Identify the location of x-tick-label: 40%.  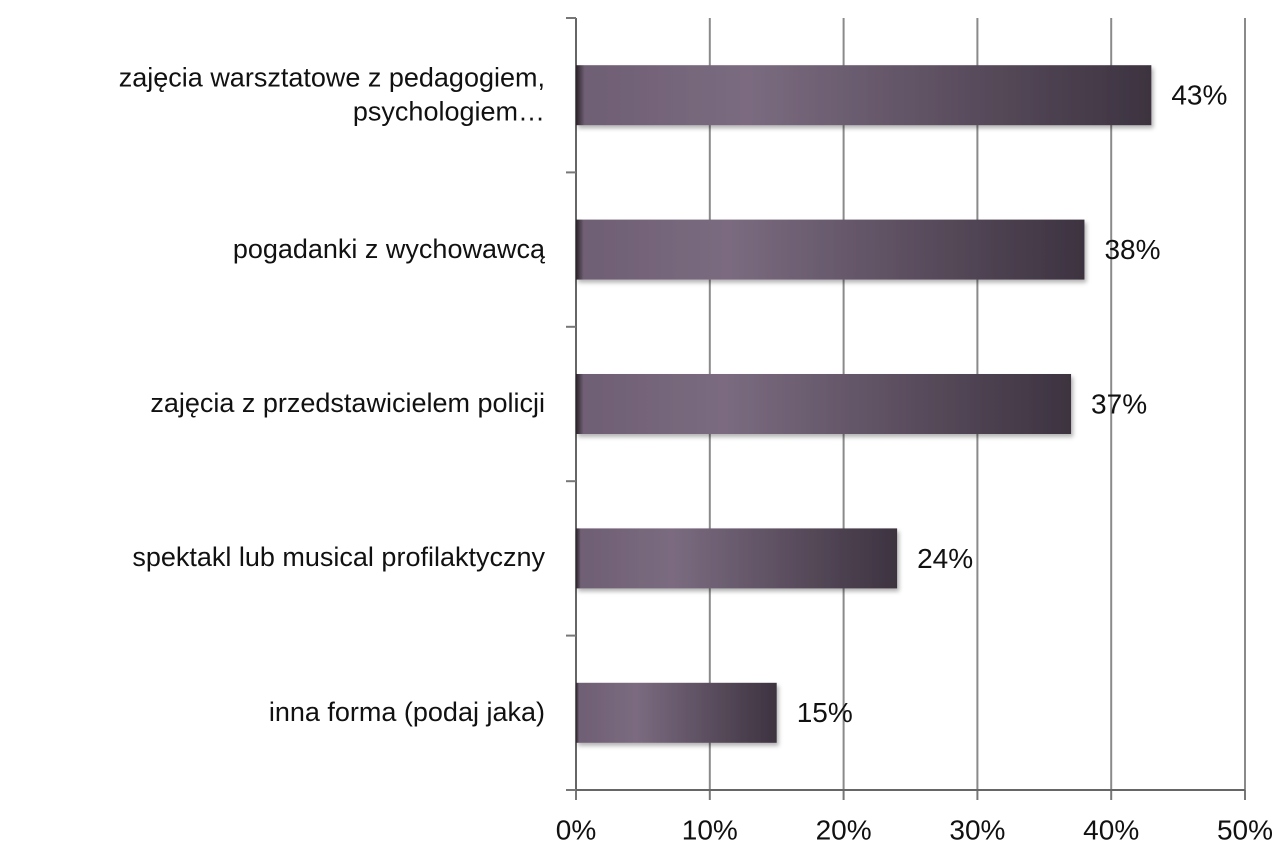
(1111, 829).